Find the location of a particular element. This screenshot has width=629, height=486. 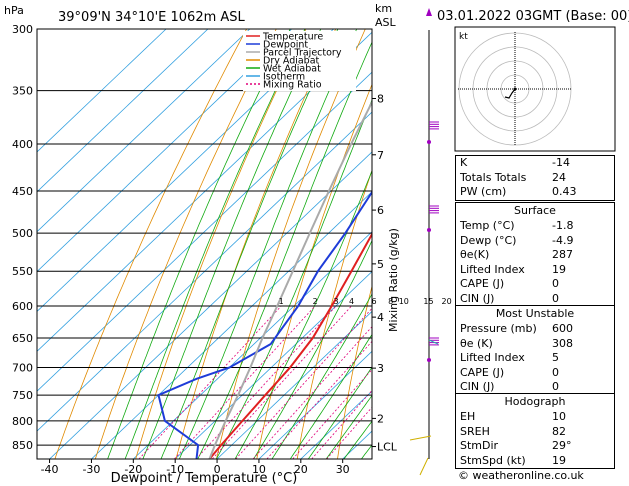

hodograph-kt-label: kt is located at coordinates (463, 37).